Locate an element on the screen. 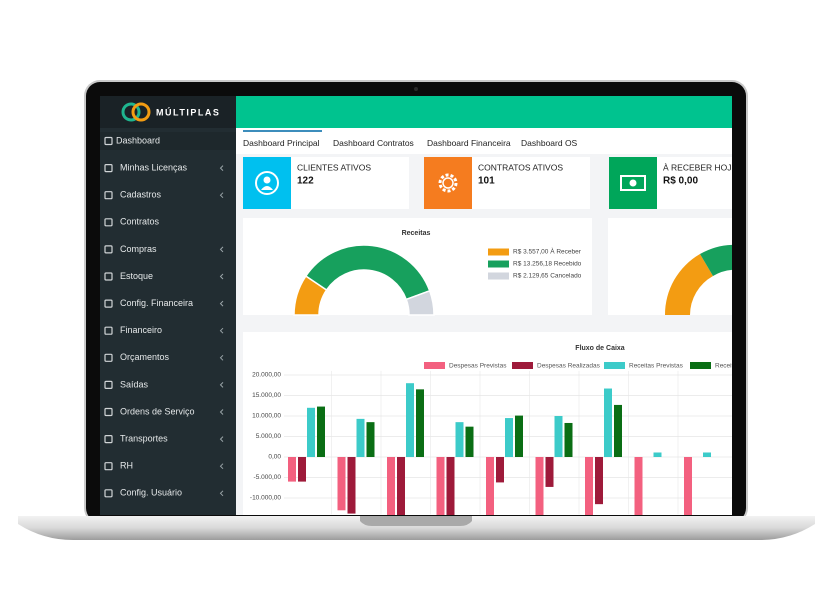 Image resolution: width=833 pixels, height=614 pixels. menu-item: Dashboard is located at coordinates (138, 140).